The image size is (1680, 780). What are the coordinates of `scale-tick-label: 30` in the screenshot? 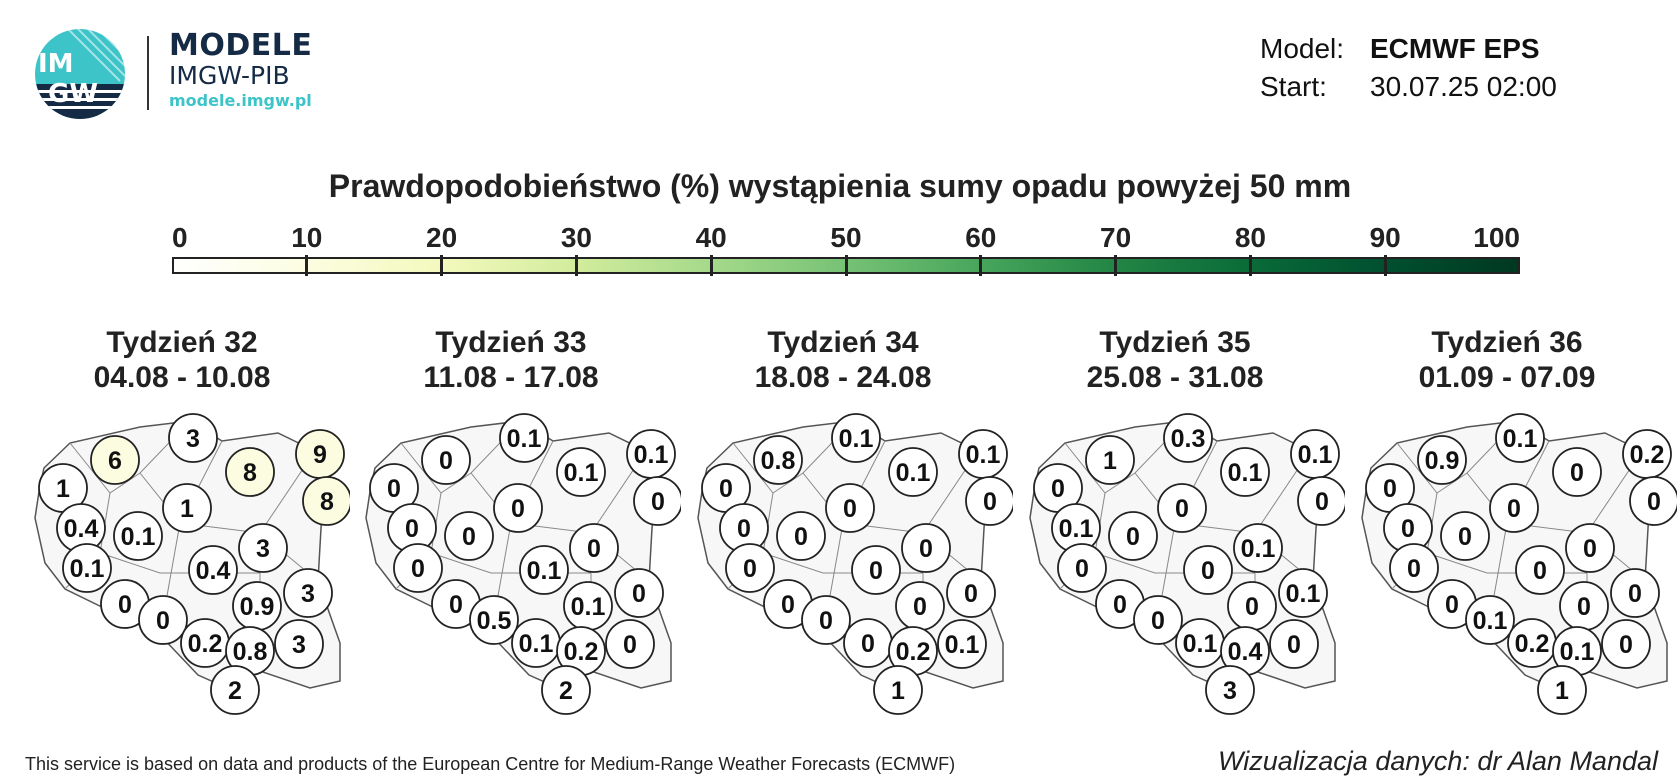 It's located at (576, 237).